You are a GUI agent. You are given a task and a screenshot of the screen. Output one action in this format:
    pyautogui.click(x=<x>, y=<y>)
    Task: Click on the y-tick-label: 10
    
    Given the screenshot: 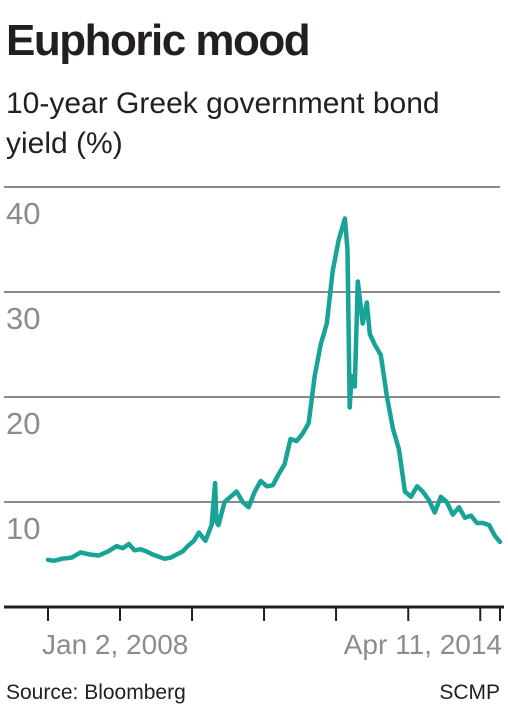 What is the action you would take?
    pyautogui.click(x=23, y=528)
    